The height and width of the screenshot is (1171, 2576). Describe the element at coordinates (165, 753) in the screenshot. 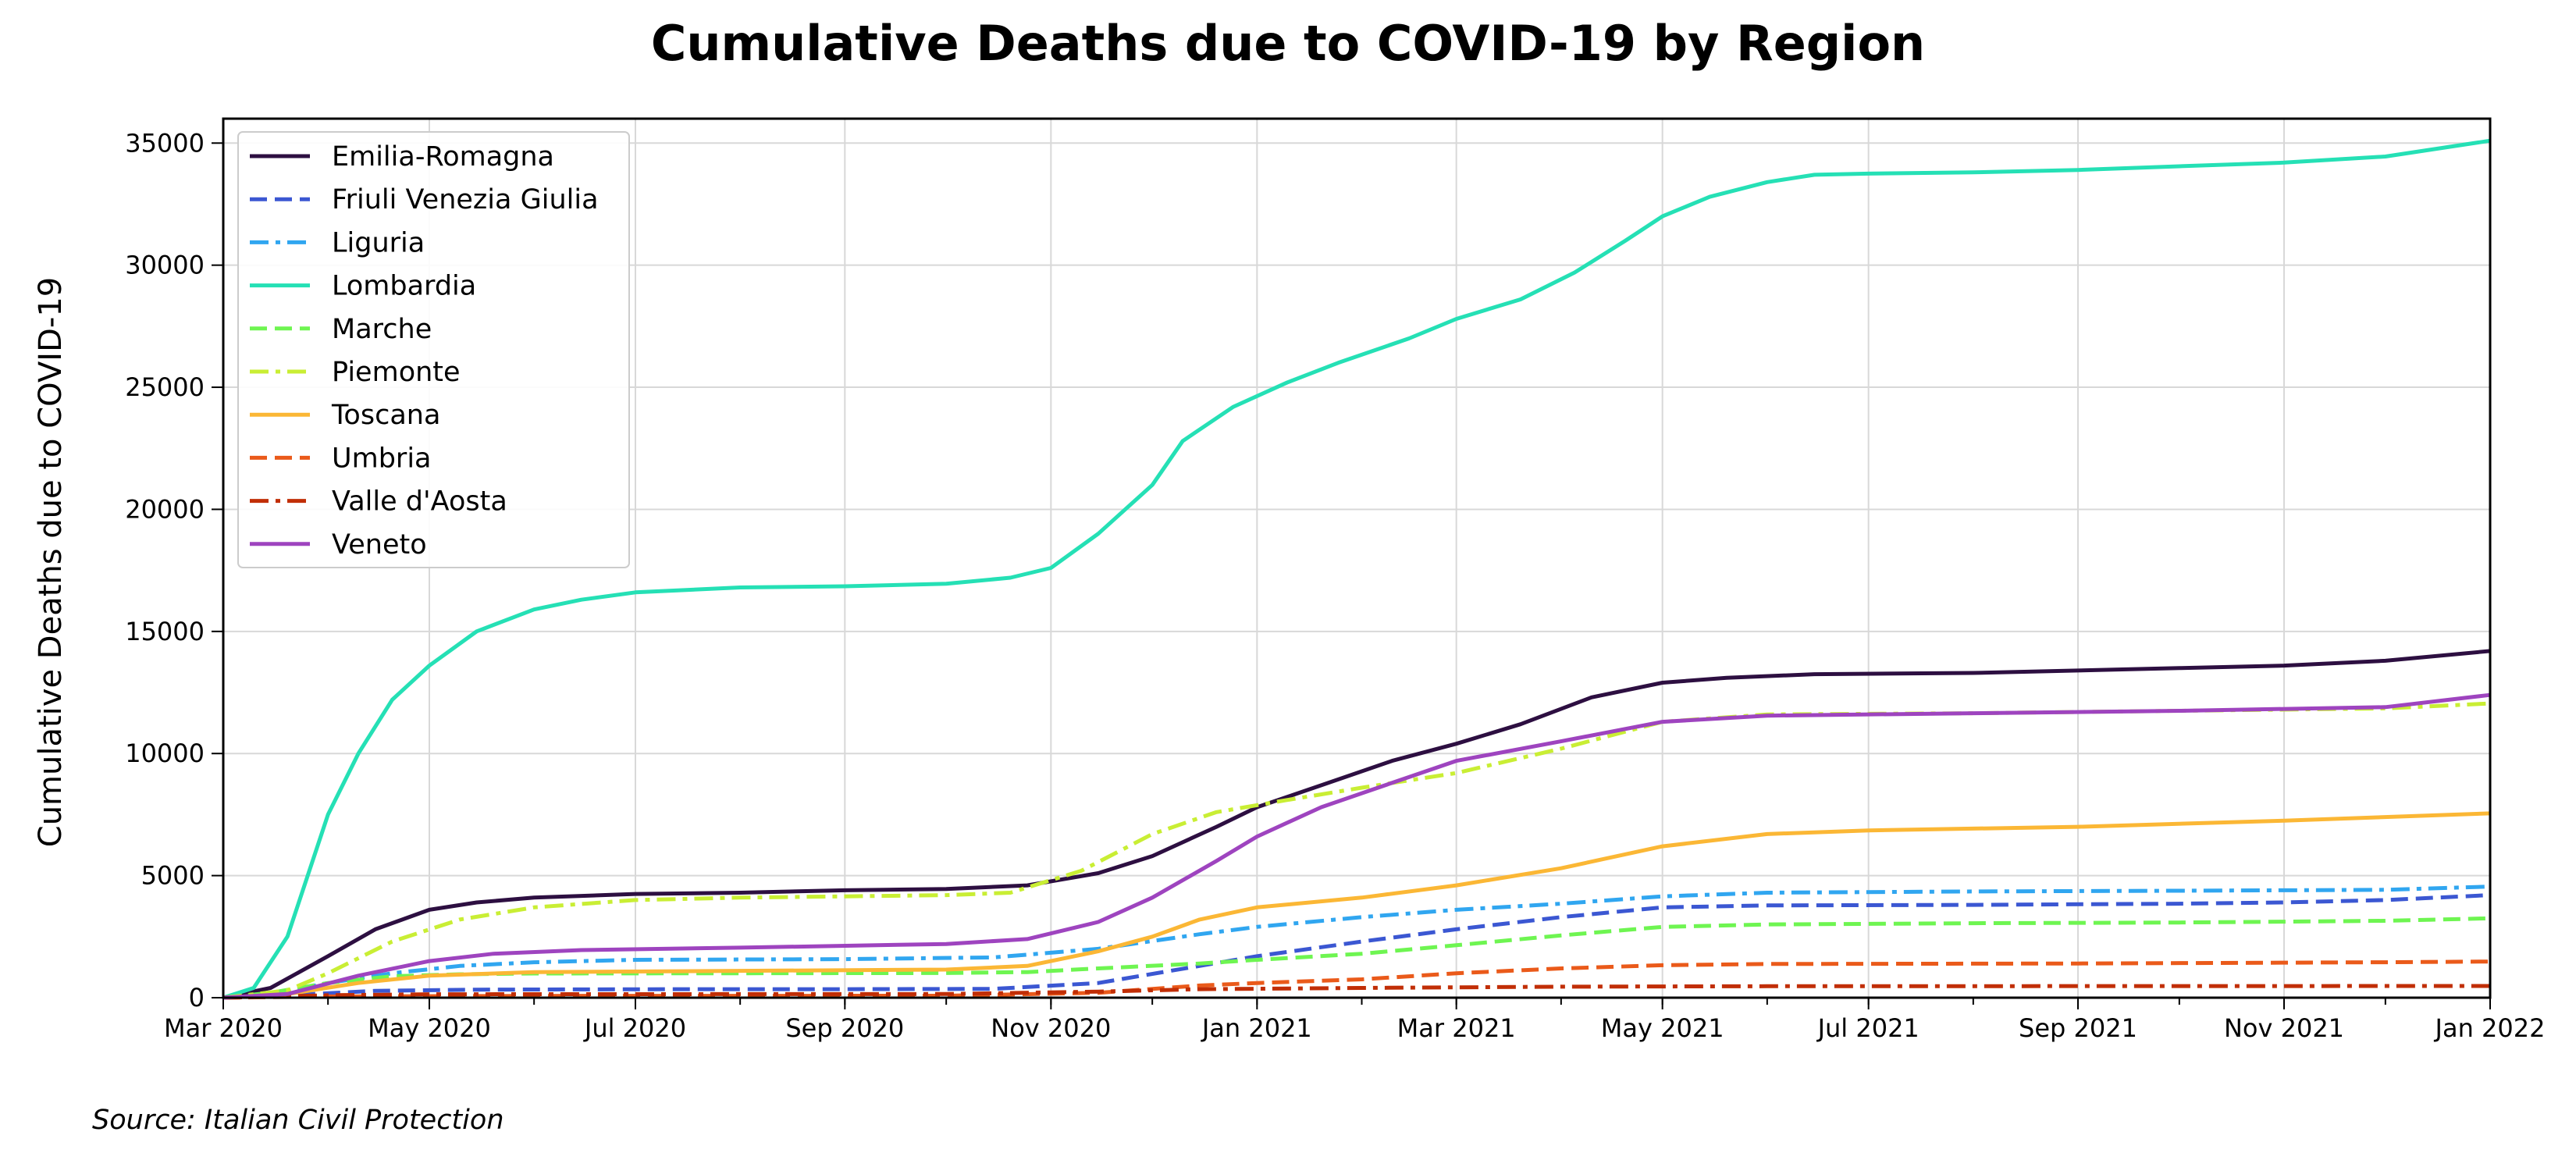

I see `y-tick-label: 10000` at that location.